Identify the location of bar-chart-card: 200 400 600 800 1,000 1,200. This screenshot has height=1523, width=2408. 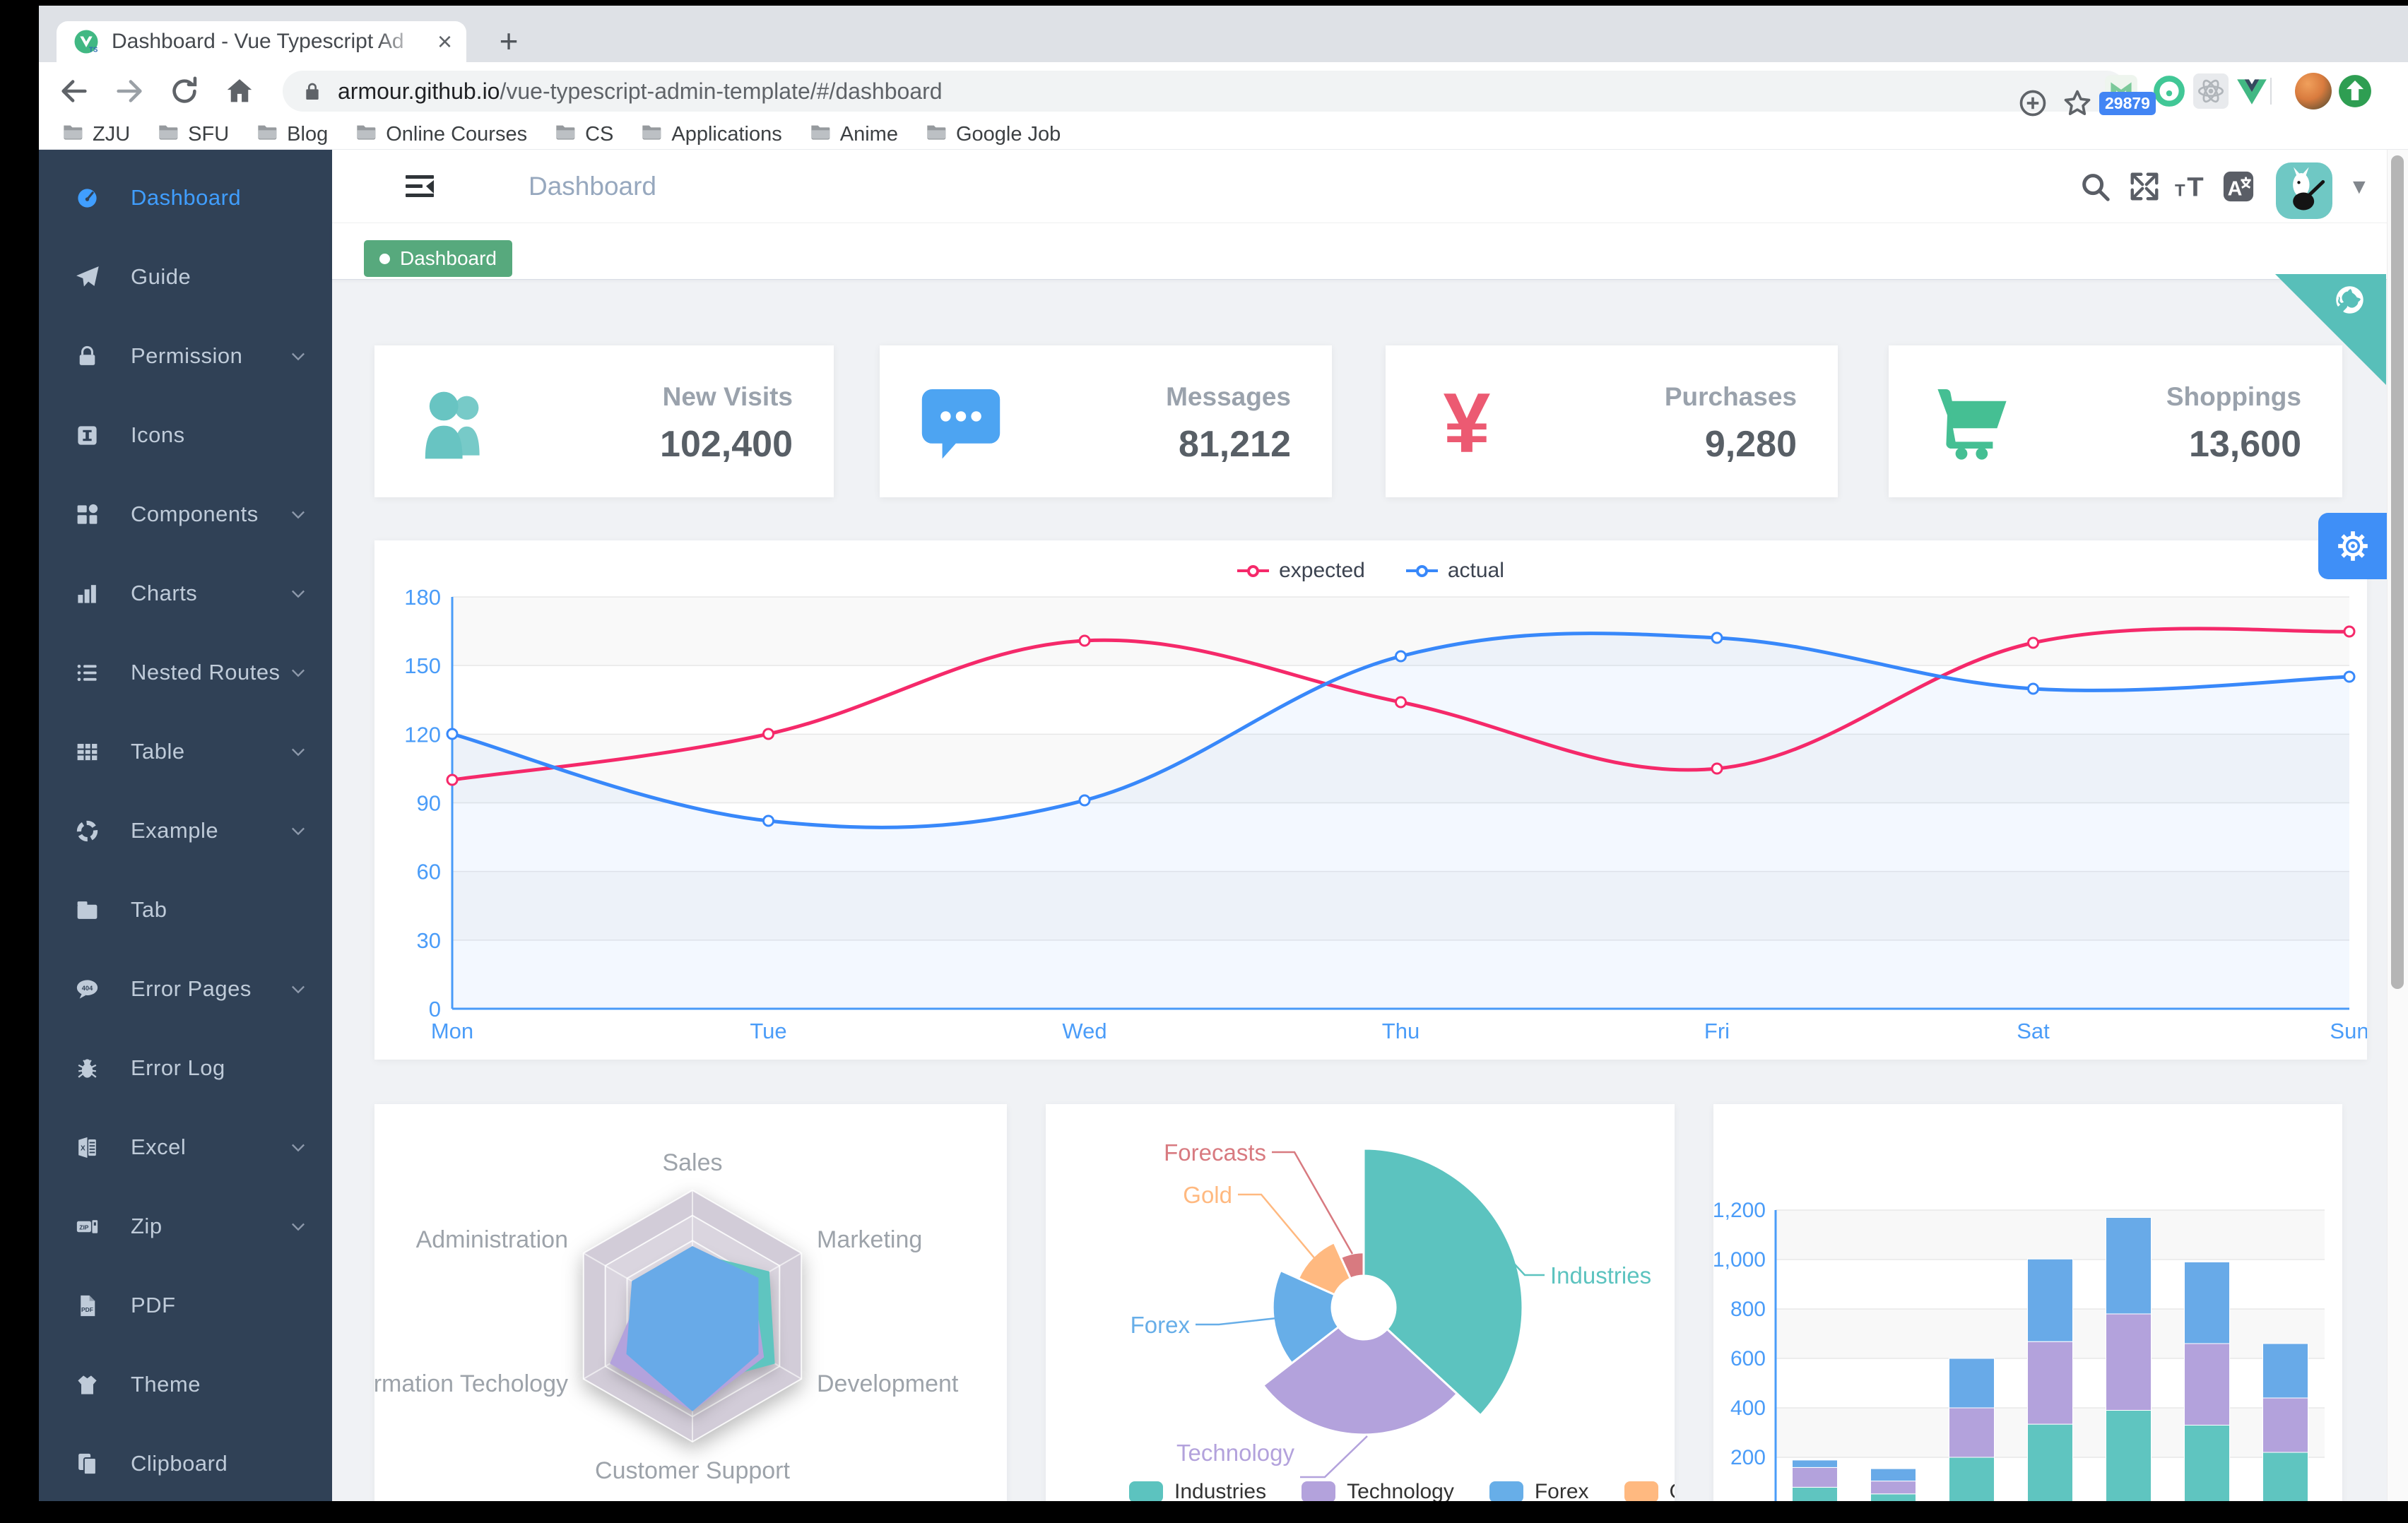
(2027, 1302).